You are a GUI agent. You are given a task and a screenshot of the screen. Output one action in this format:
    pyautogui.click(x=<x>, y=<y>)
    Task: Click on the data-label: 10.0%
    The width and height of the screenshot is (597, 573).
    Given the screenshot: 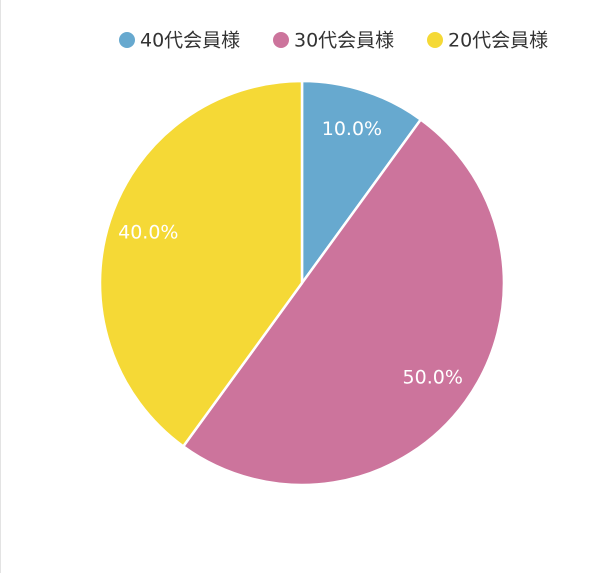 What is the action you would take?
    pyautogui.click(x=352, y=129)
    